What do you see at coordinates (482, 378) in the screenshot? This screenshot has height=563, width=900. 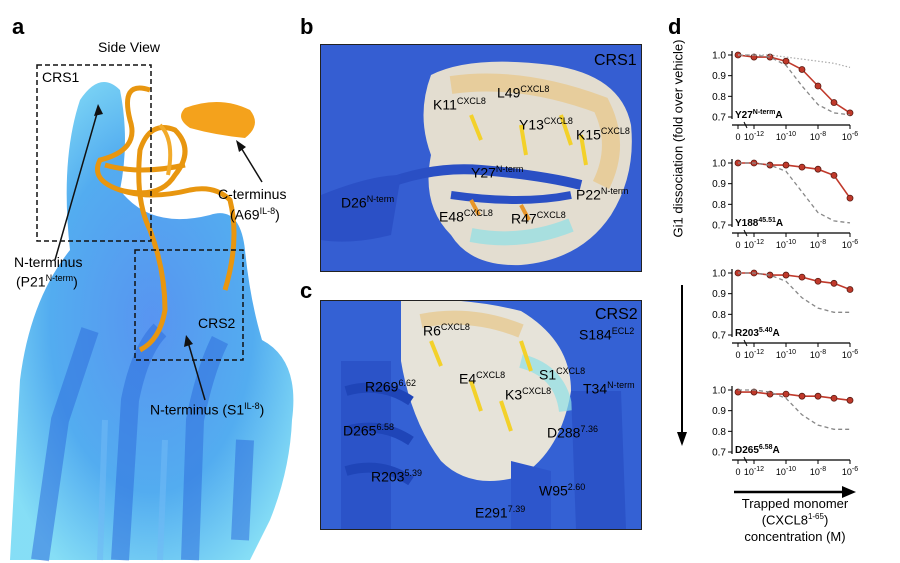 I see `label-e4: E4CXCL8` at bounding box center [482, 378].